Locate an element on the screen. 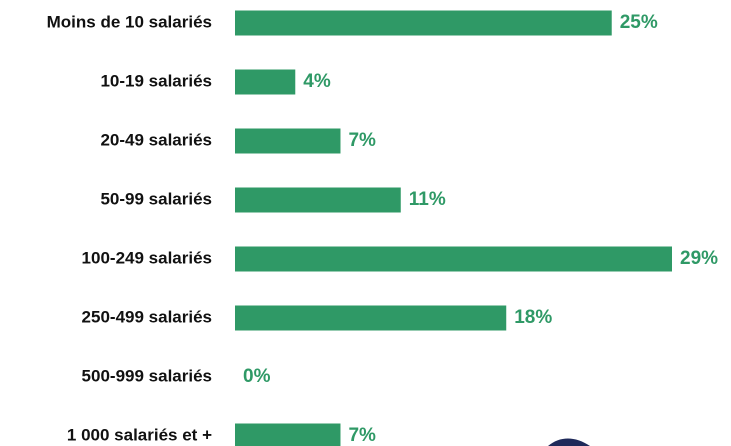 Image resolution: width=731 pixels, height=446 pixels. value-label: 0% is located at coordinates (257, 376).